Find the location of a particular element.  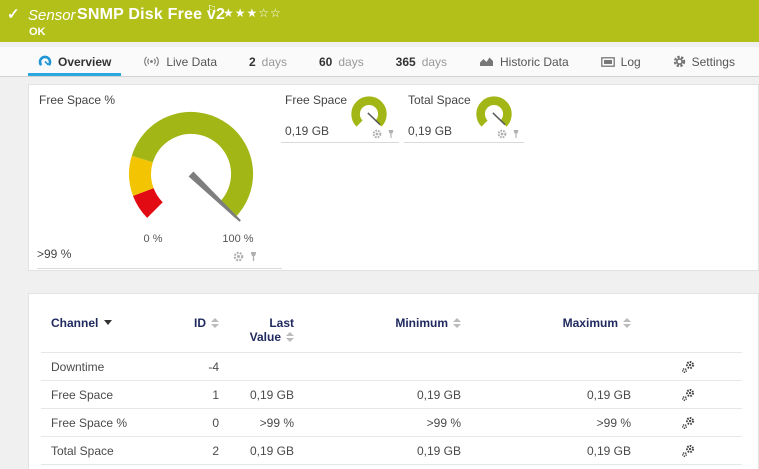

main-gauge-value: >99 % is located at coordinates (54, 254).